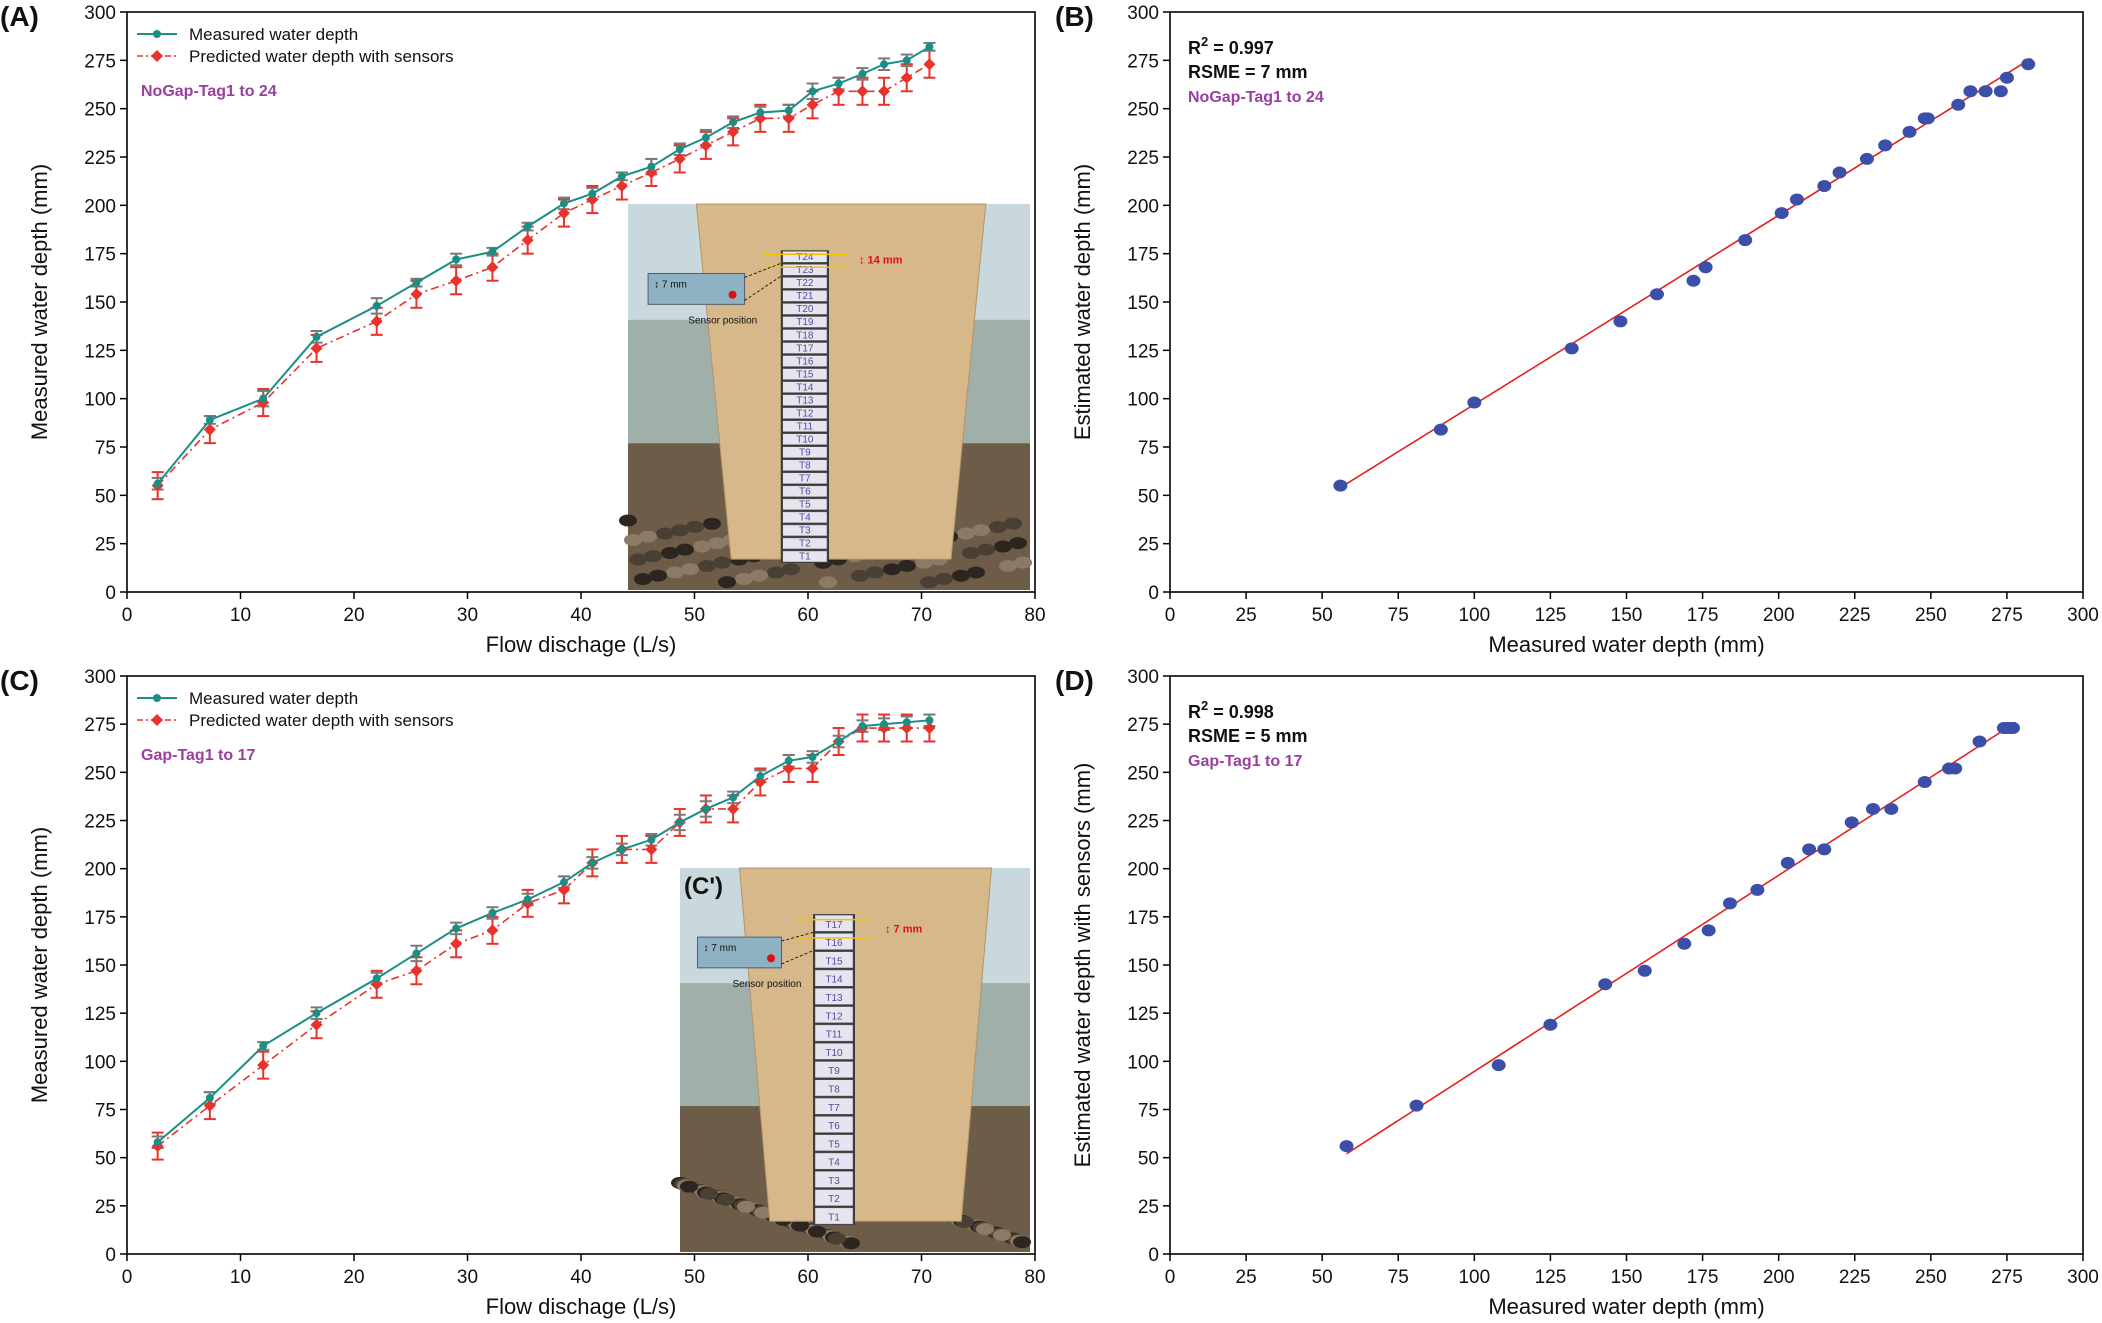 The image size is (2102, 1323). What do you see at coordinates (732, 294) in the screenshot?
I see `sensor-position-dot` at bounding box center [732, 294].